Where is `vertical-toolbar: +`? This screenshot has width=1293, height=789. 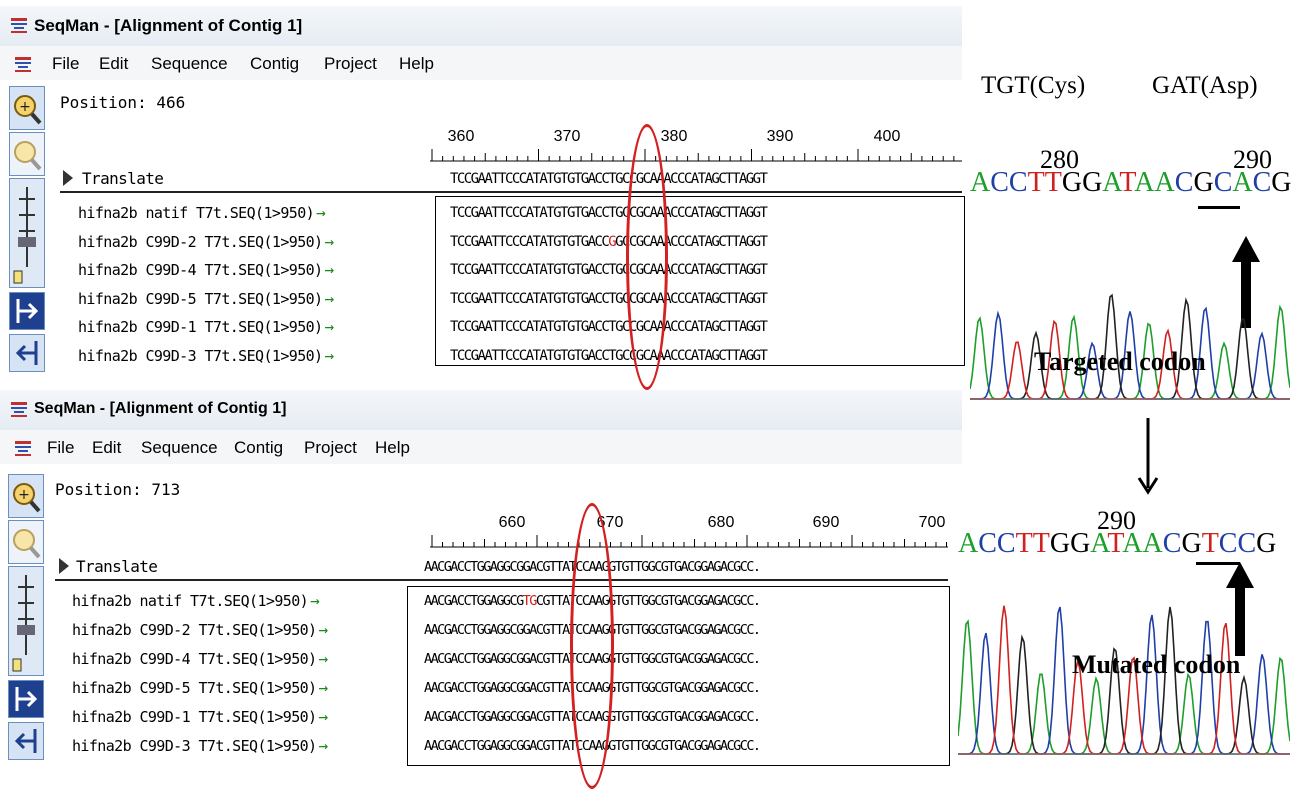 vertical-toolbar: + is located at coordinates (26, 624).